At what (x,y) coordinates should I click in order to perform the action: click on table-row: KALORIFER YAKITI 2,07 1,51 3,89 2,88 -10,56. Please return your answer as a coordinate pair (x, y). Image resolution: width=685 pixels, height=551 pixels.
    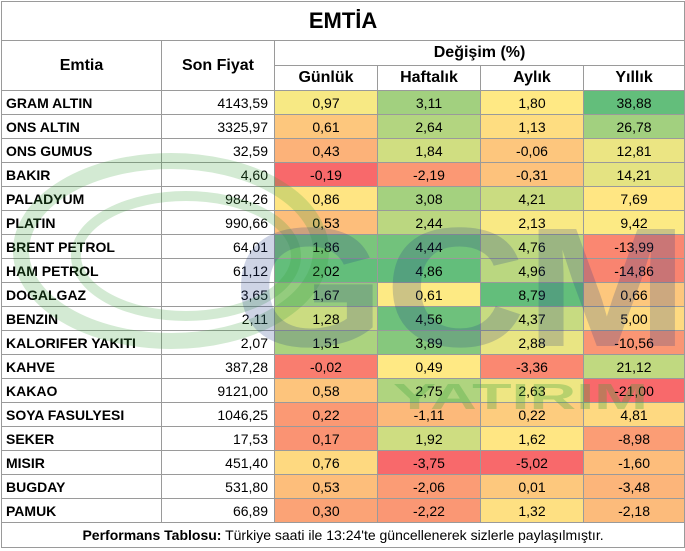
    Looking at the image, I should click on (343, 342).